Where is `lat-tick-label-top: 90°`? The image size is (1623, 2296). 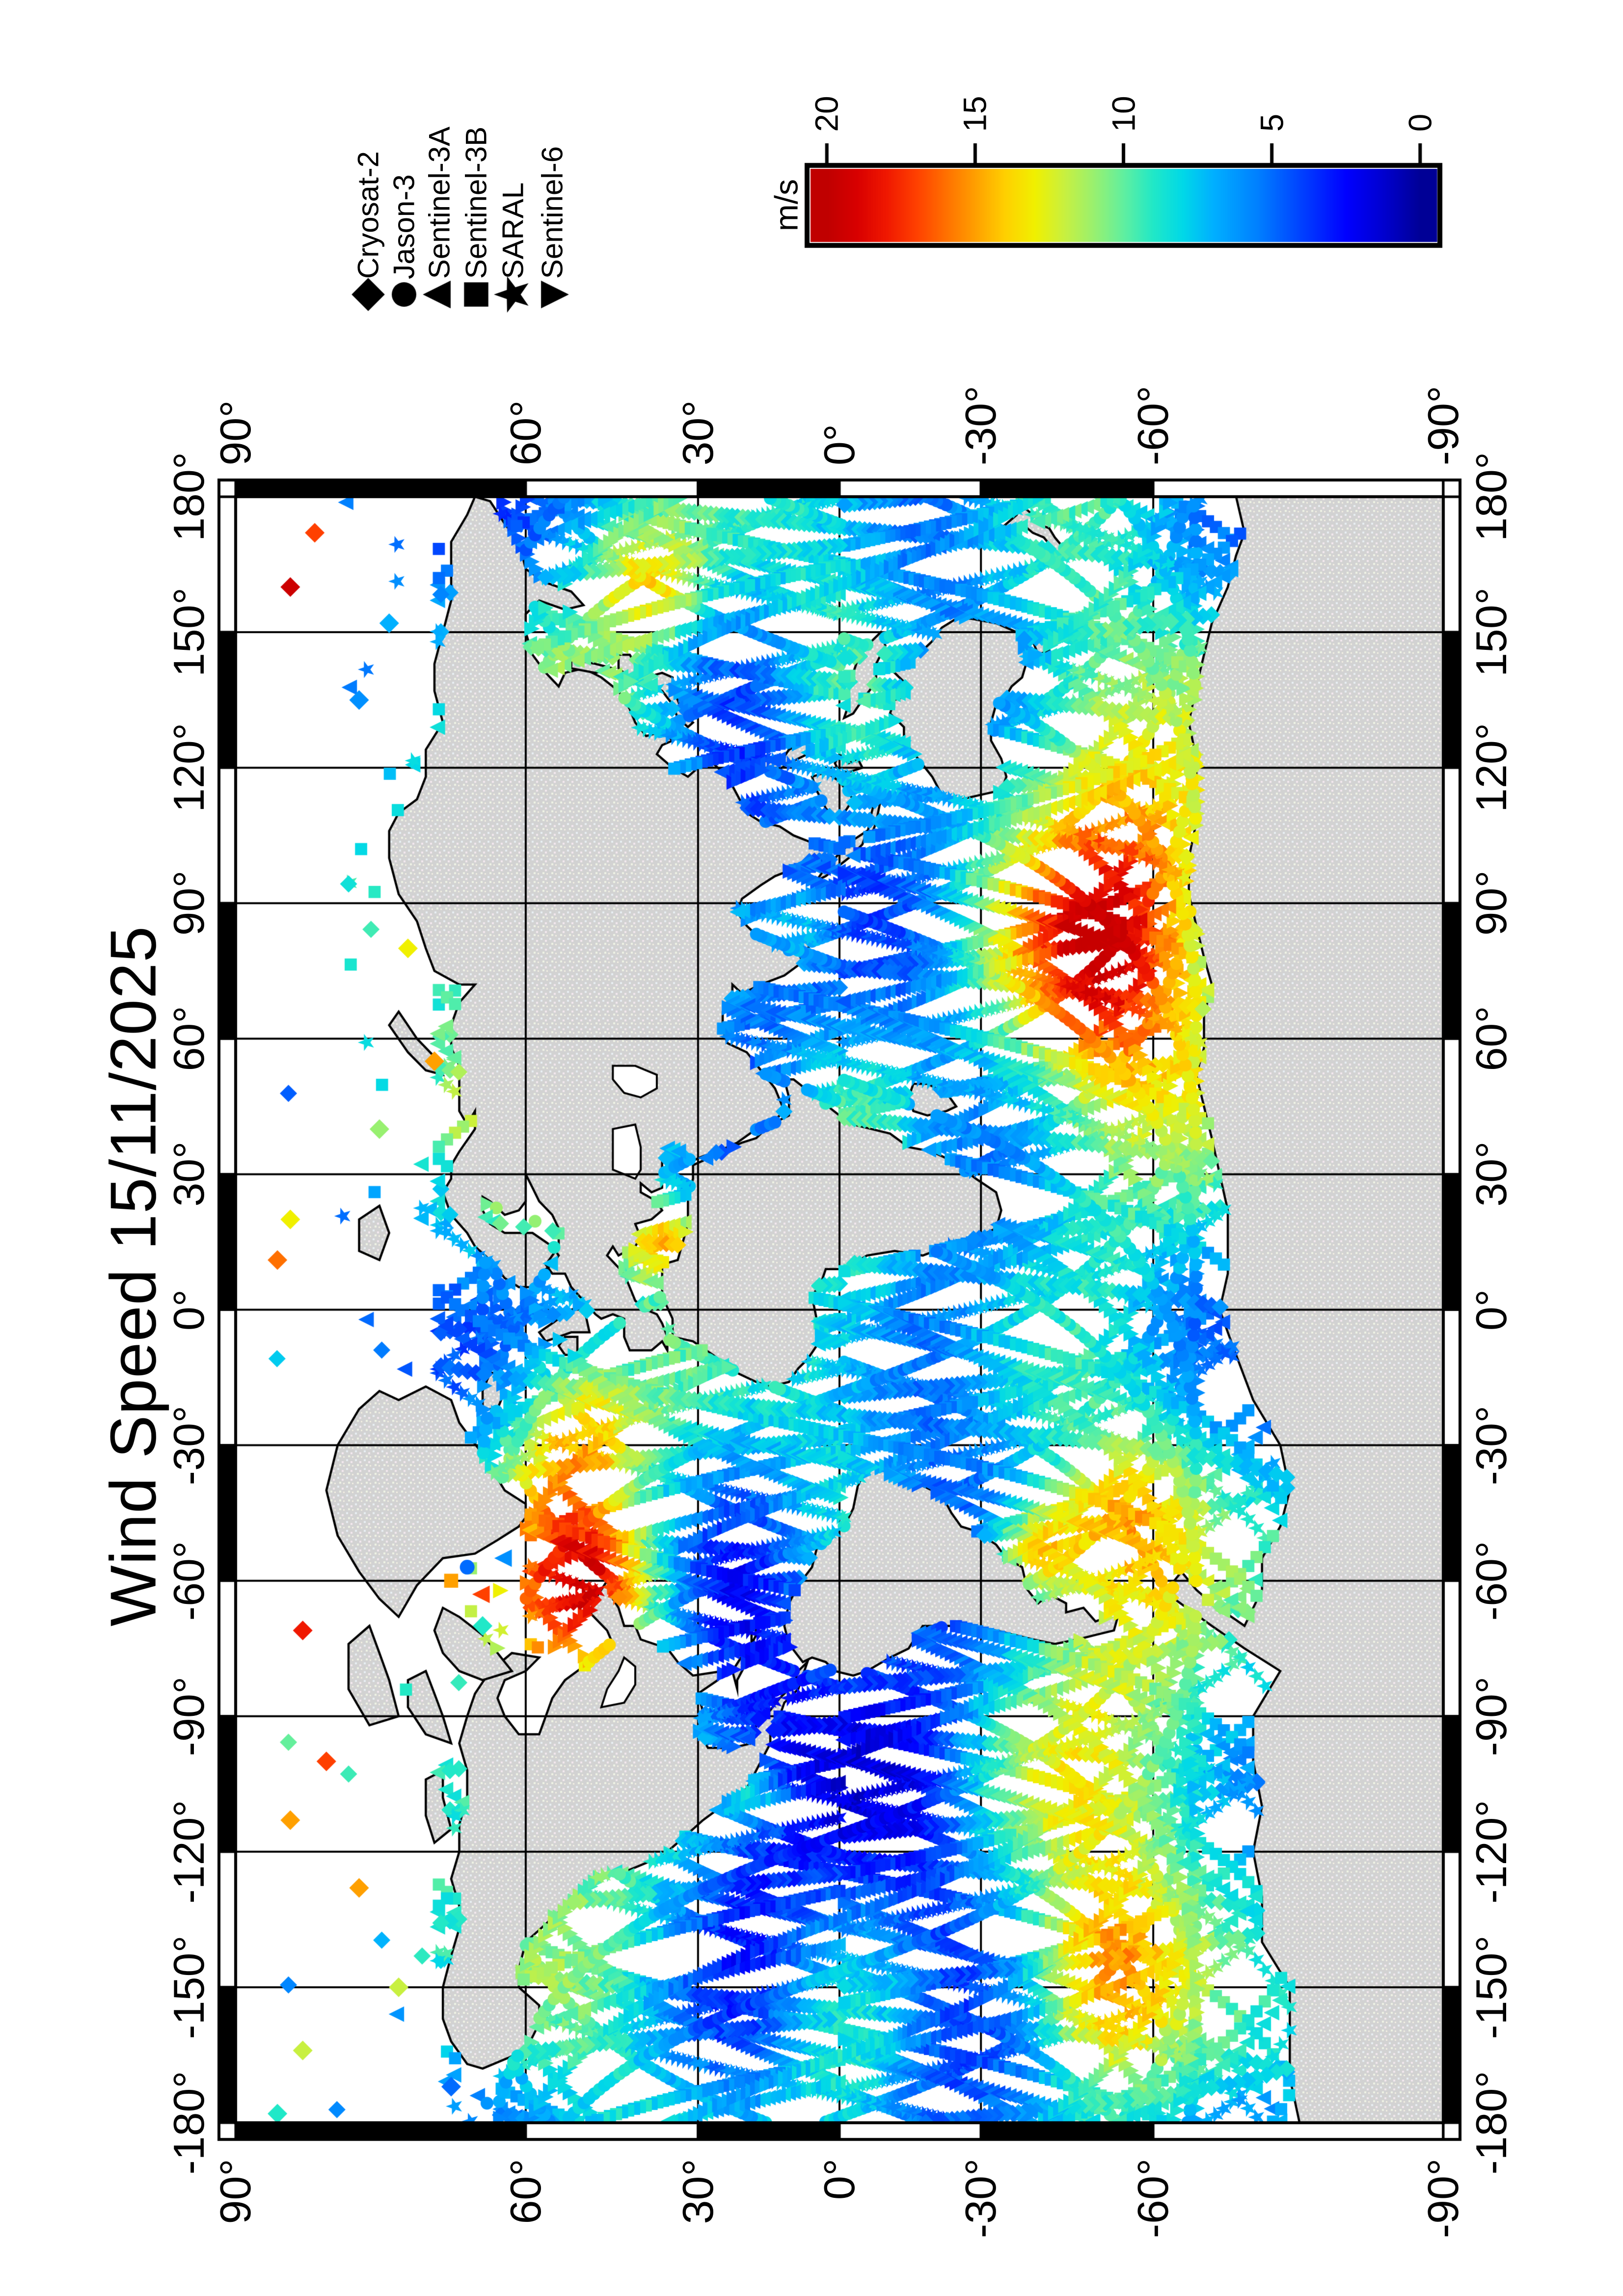 lat-tick-label-top: 90° is located at coordinates (235, 433).